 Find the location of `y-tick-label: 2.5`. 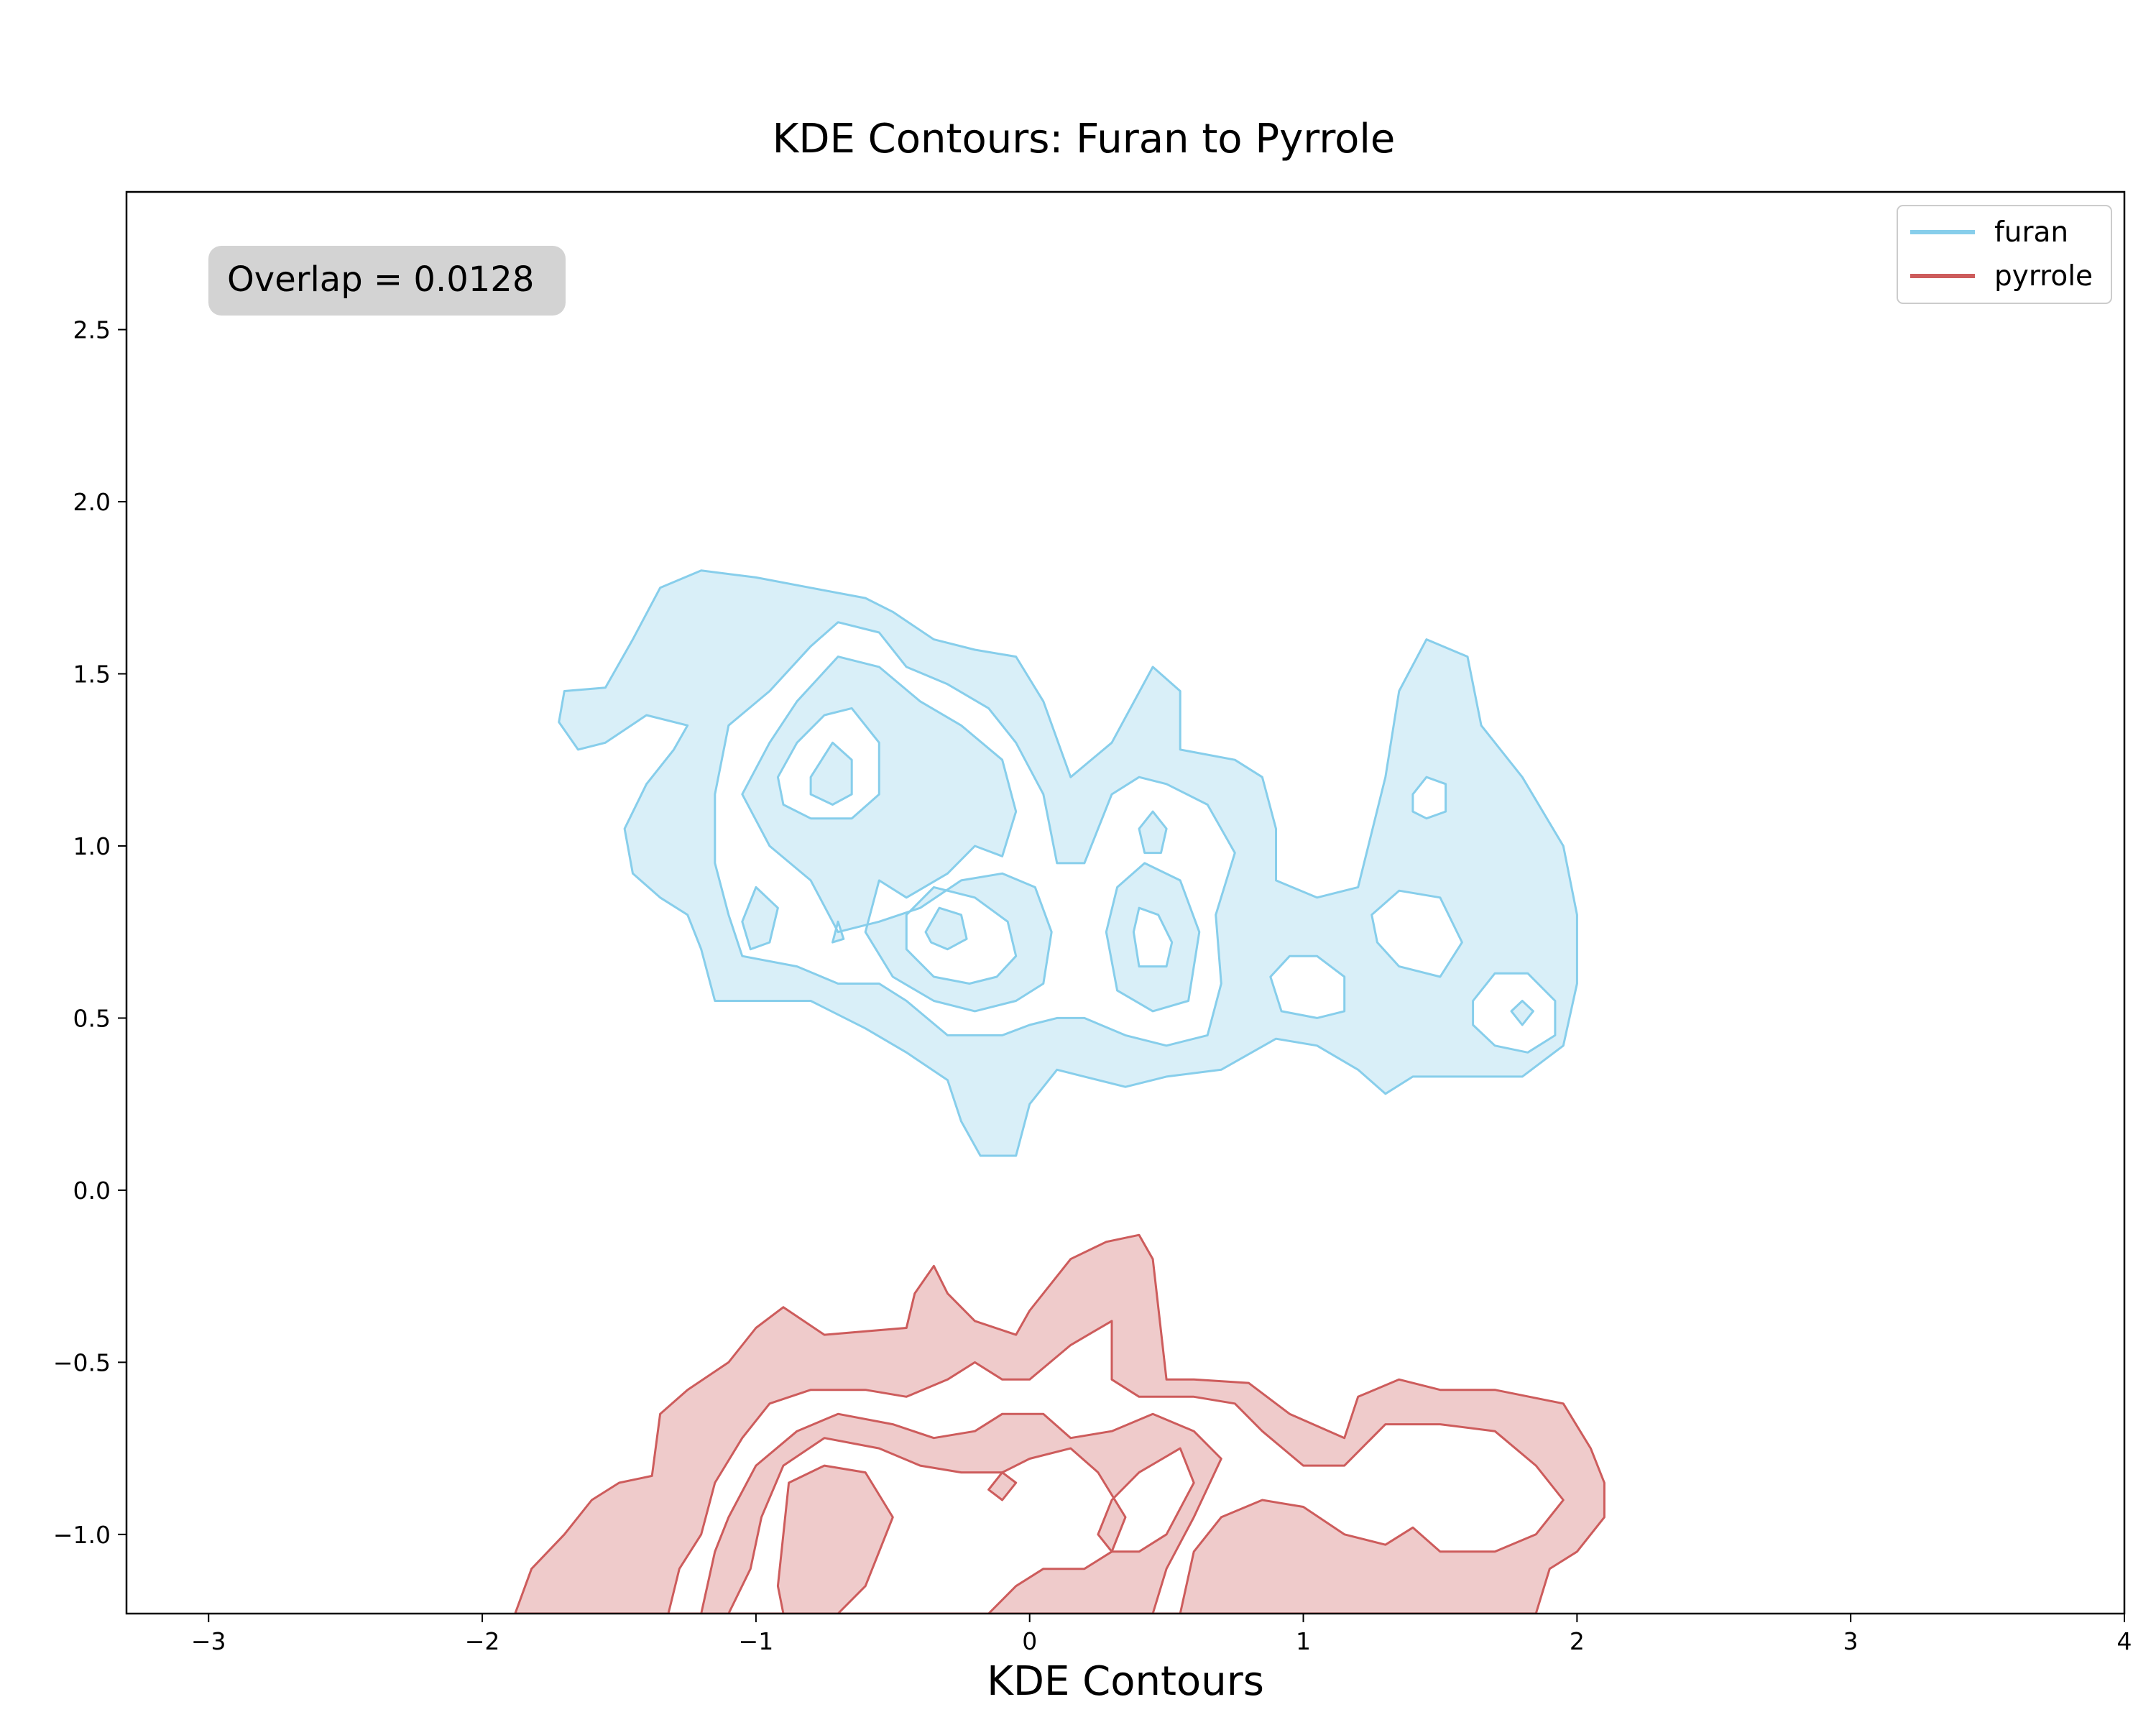

y-tick-label: 2.5 is located at coordinates (92, 330).